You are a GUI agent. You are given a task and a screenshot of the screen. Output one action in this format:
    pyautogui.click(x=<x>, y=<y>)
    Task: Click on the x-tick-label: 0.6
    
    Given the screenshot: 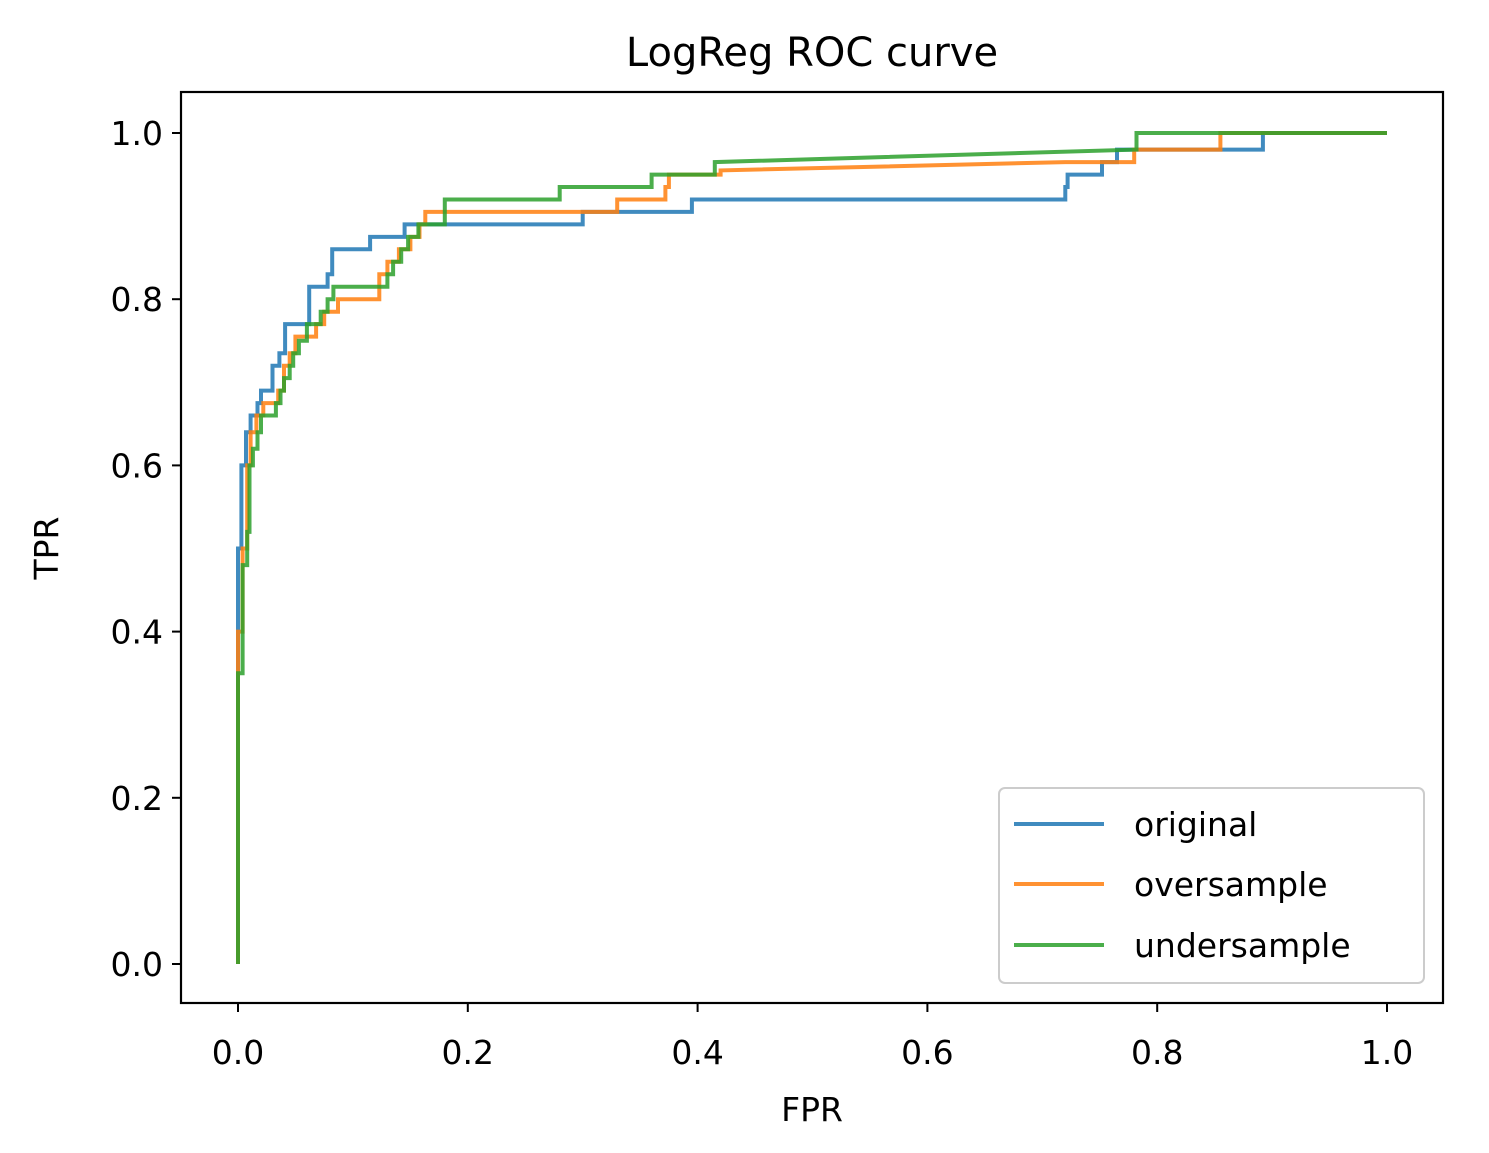 What is the action you would take?
    pyautogui.click(x=927, y=1052)
    